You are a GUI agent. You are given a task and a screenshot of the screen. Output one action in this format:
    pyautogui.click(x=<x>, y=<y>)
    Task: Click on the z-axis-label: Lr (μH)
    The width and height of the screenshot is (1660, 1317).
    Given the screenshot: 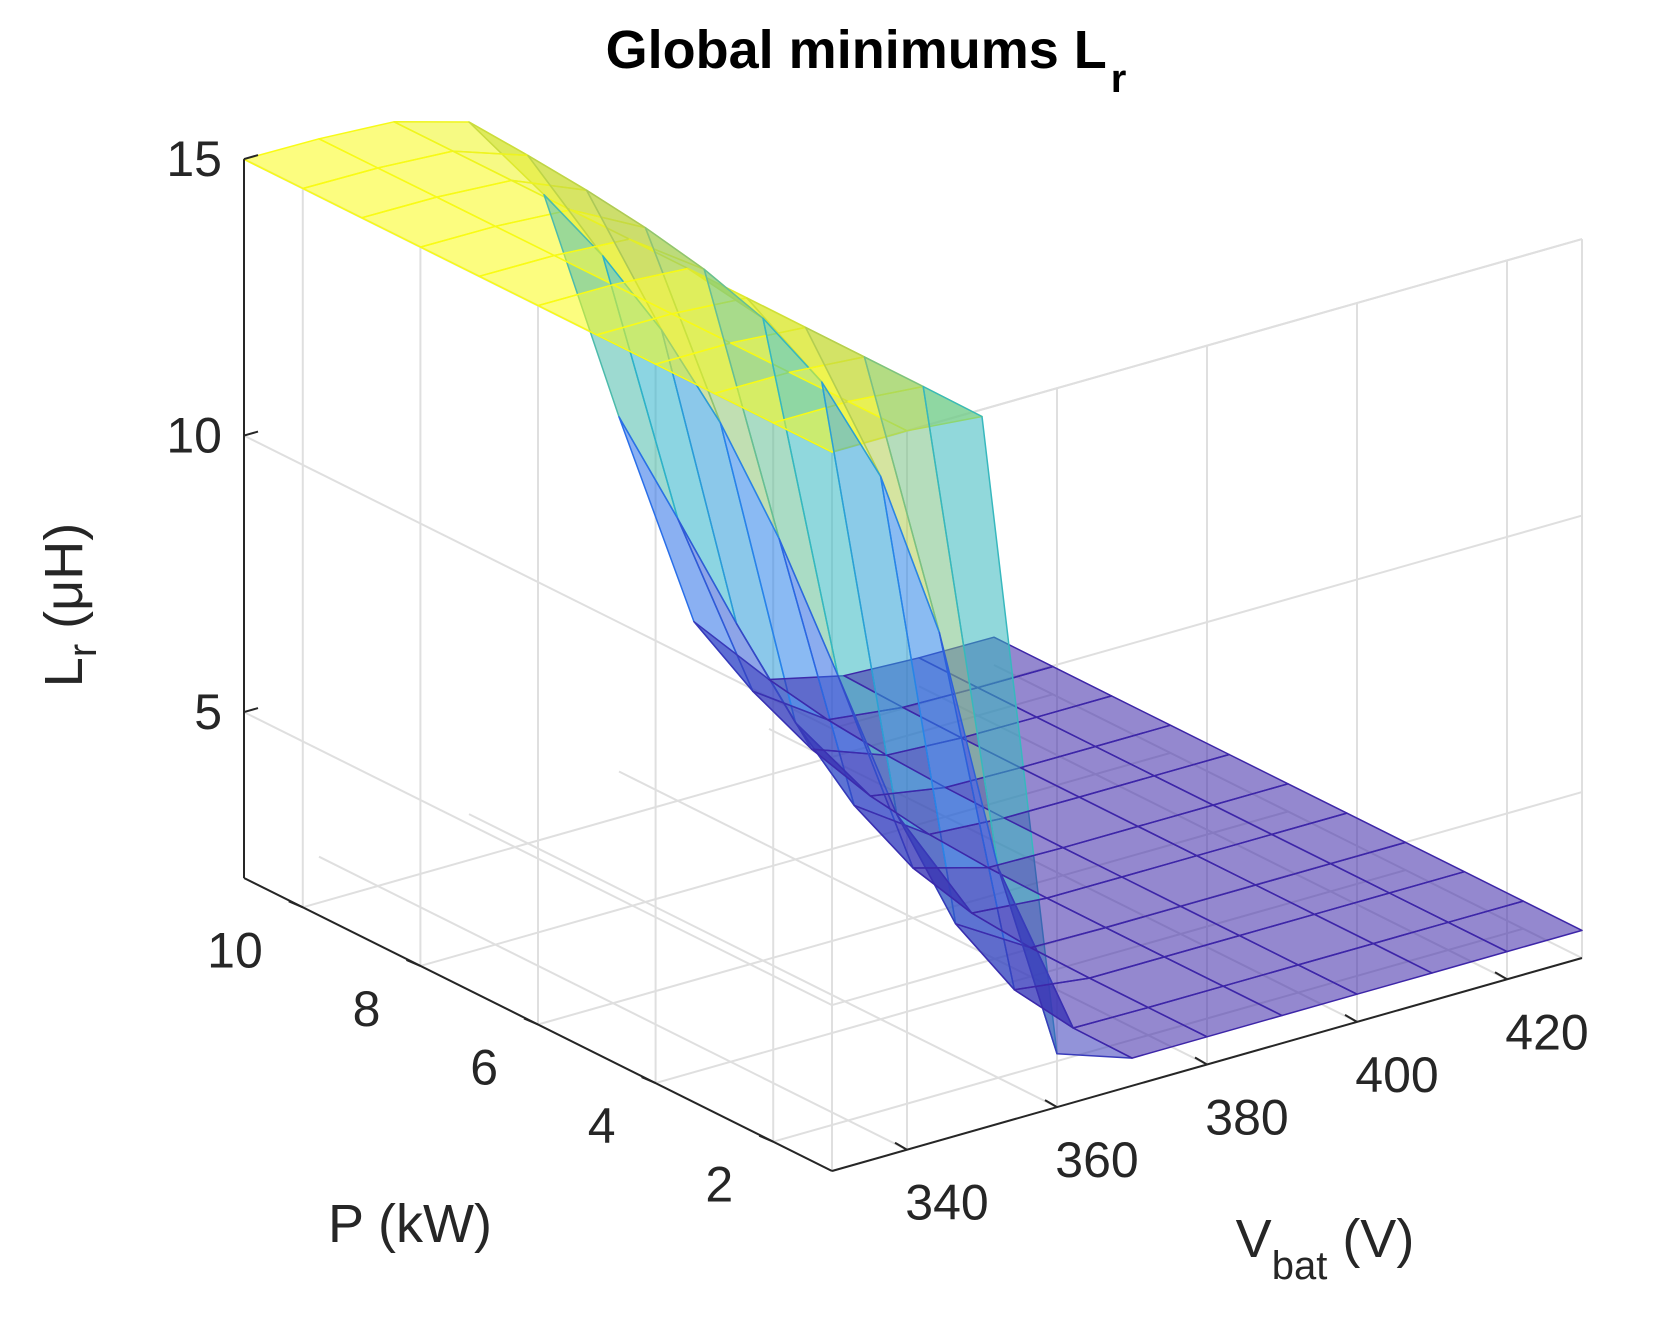 What is the action you would take?
    pyautogui.click(x=69, y=605)
    